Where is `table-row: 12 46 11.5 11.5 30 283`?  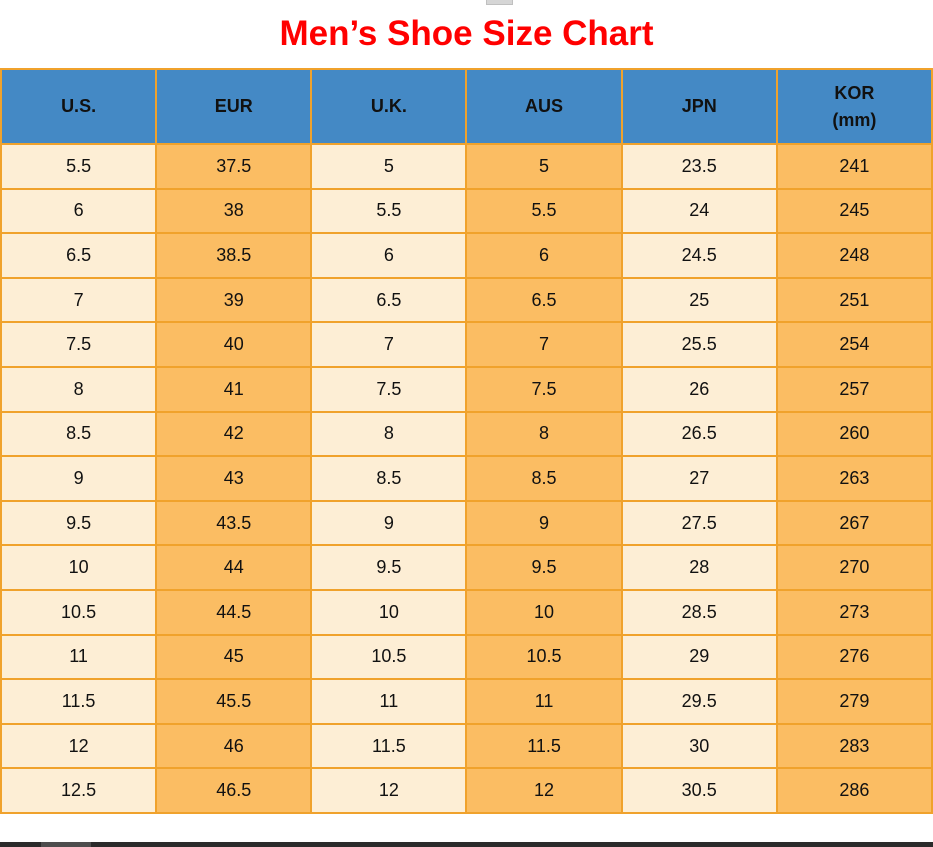
table-row: 12 46 11.5 11.5 30 283 is located at coordinates (466, 746).